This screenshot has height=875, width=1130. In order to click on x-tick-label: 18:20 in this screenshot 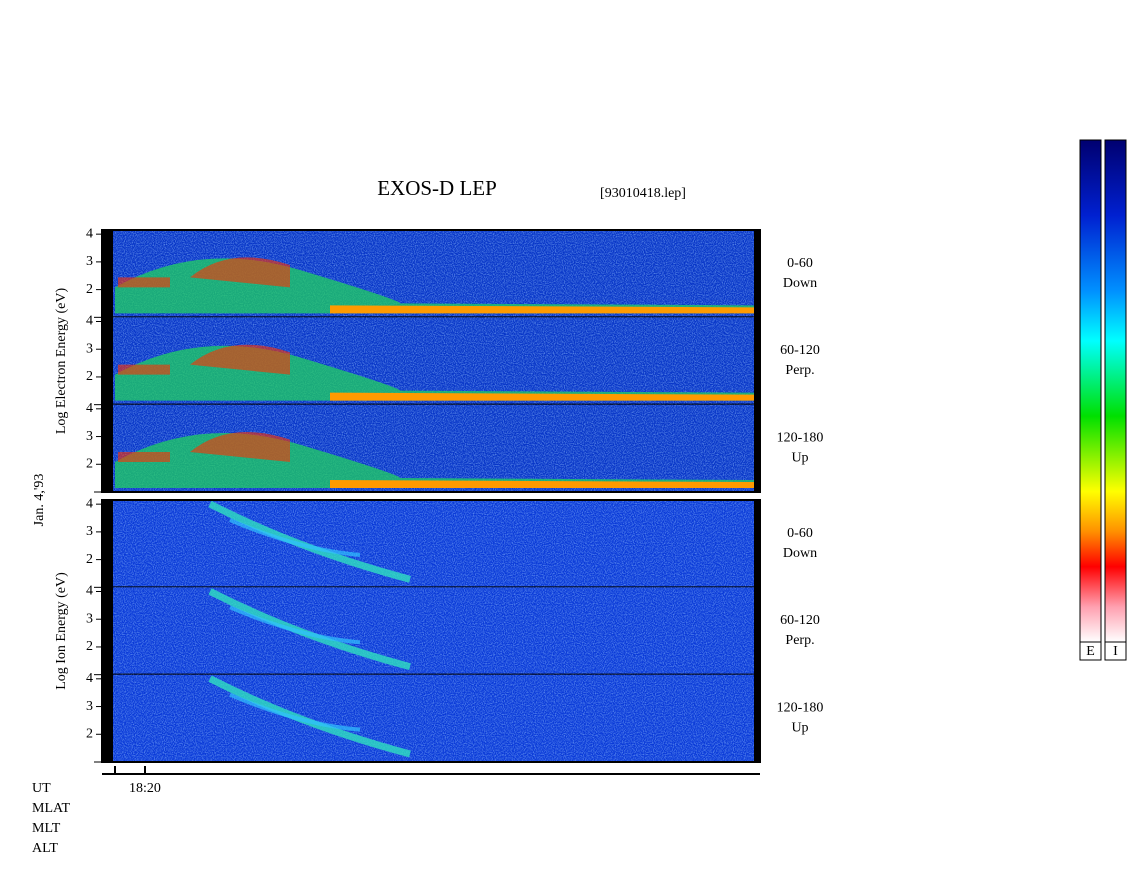, I will do `click(145, 788)`.